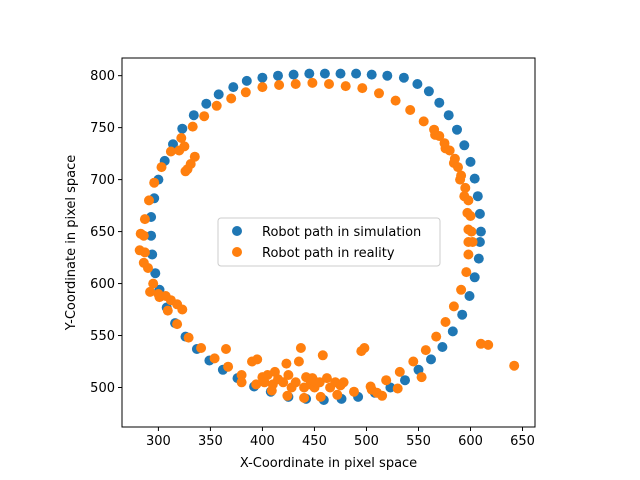  Describe the element at coordinates (102, 388) in the screenshot. I see `y-tick-label: 500` at that location.